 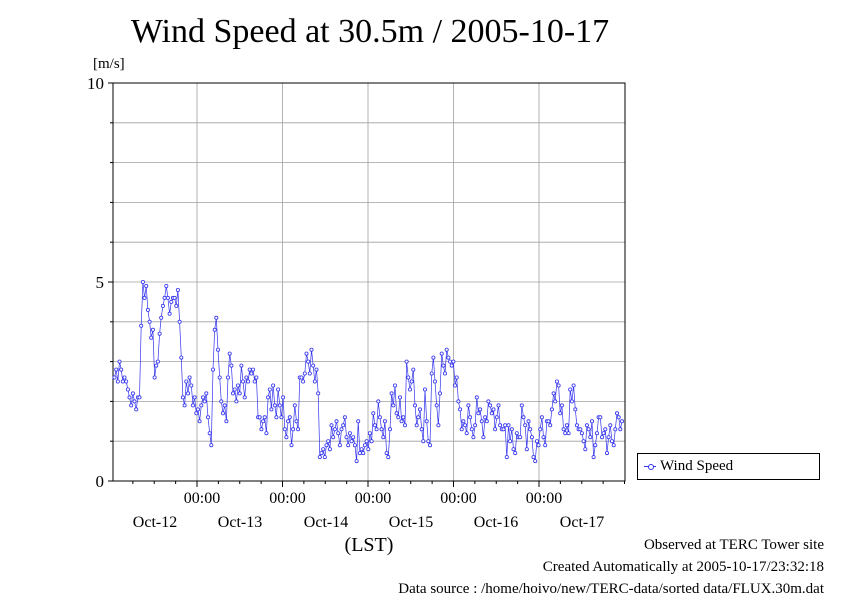 What do you see at coordinates (458, 498) in the screenshot?
I see `x-tick-time-label: 00:00` at bounding box center [458, 498].